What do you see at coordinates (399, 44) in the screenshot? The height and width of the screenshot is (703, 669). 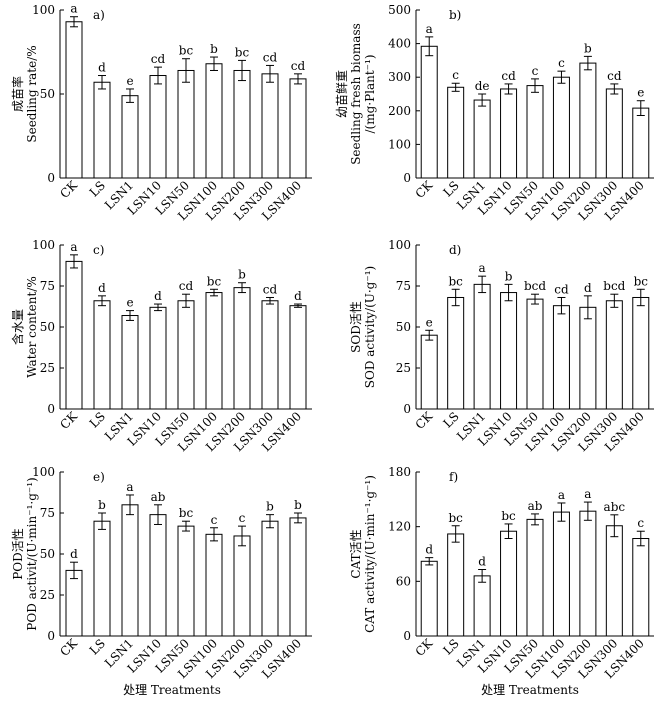 I see `y-tick-label: 400` at bounding box center [399, 44].